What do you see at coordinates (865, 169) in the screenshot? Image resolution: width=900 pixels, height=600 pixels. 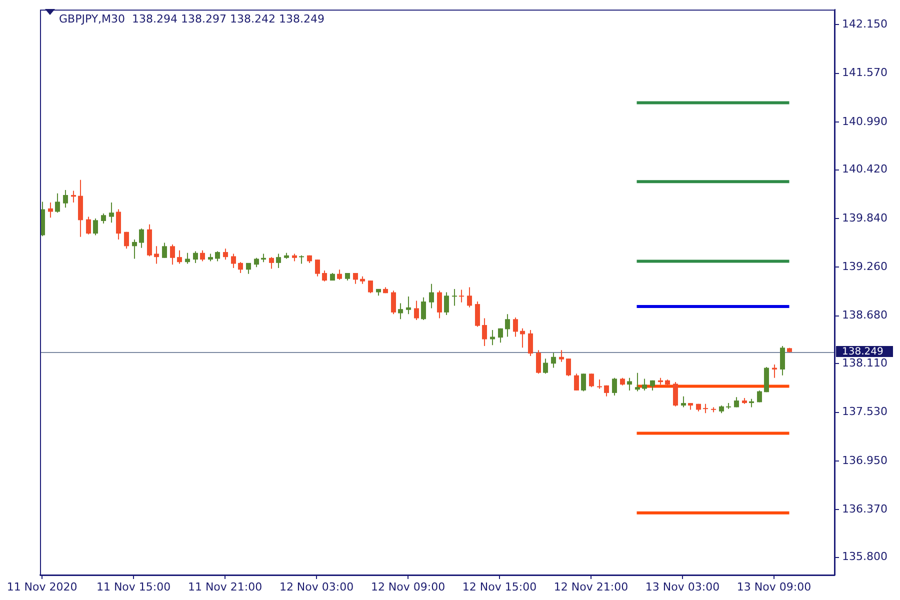 I see `y-tick-label: 140.420` at bounding box center [865, 169].